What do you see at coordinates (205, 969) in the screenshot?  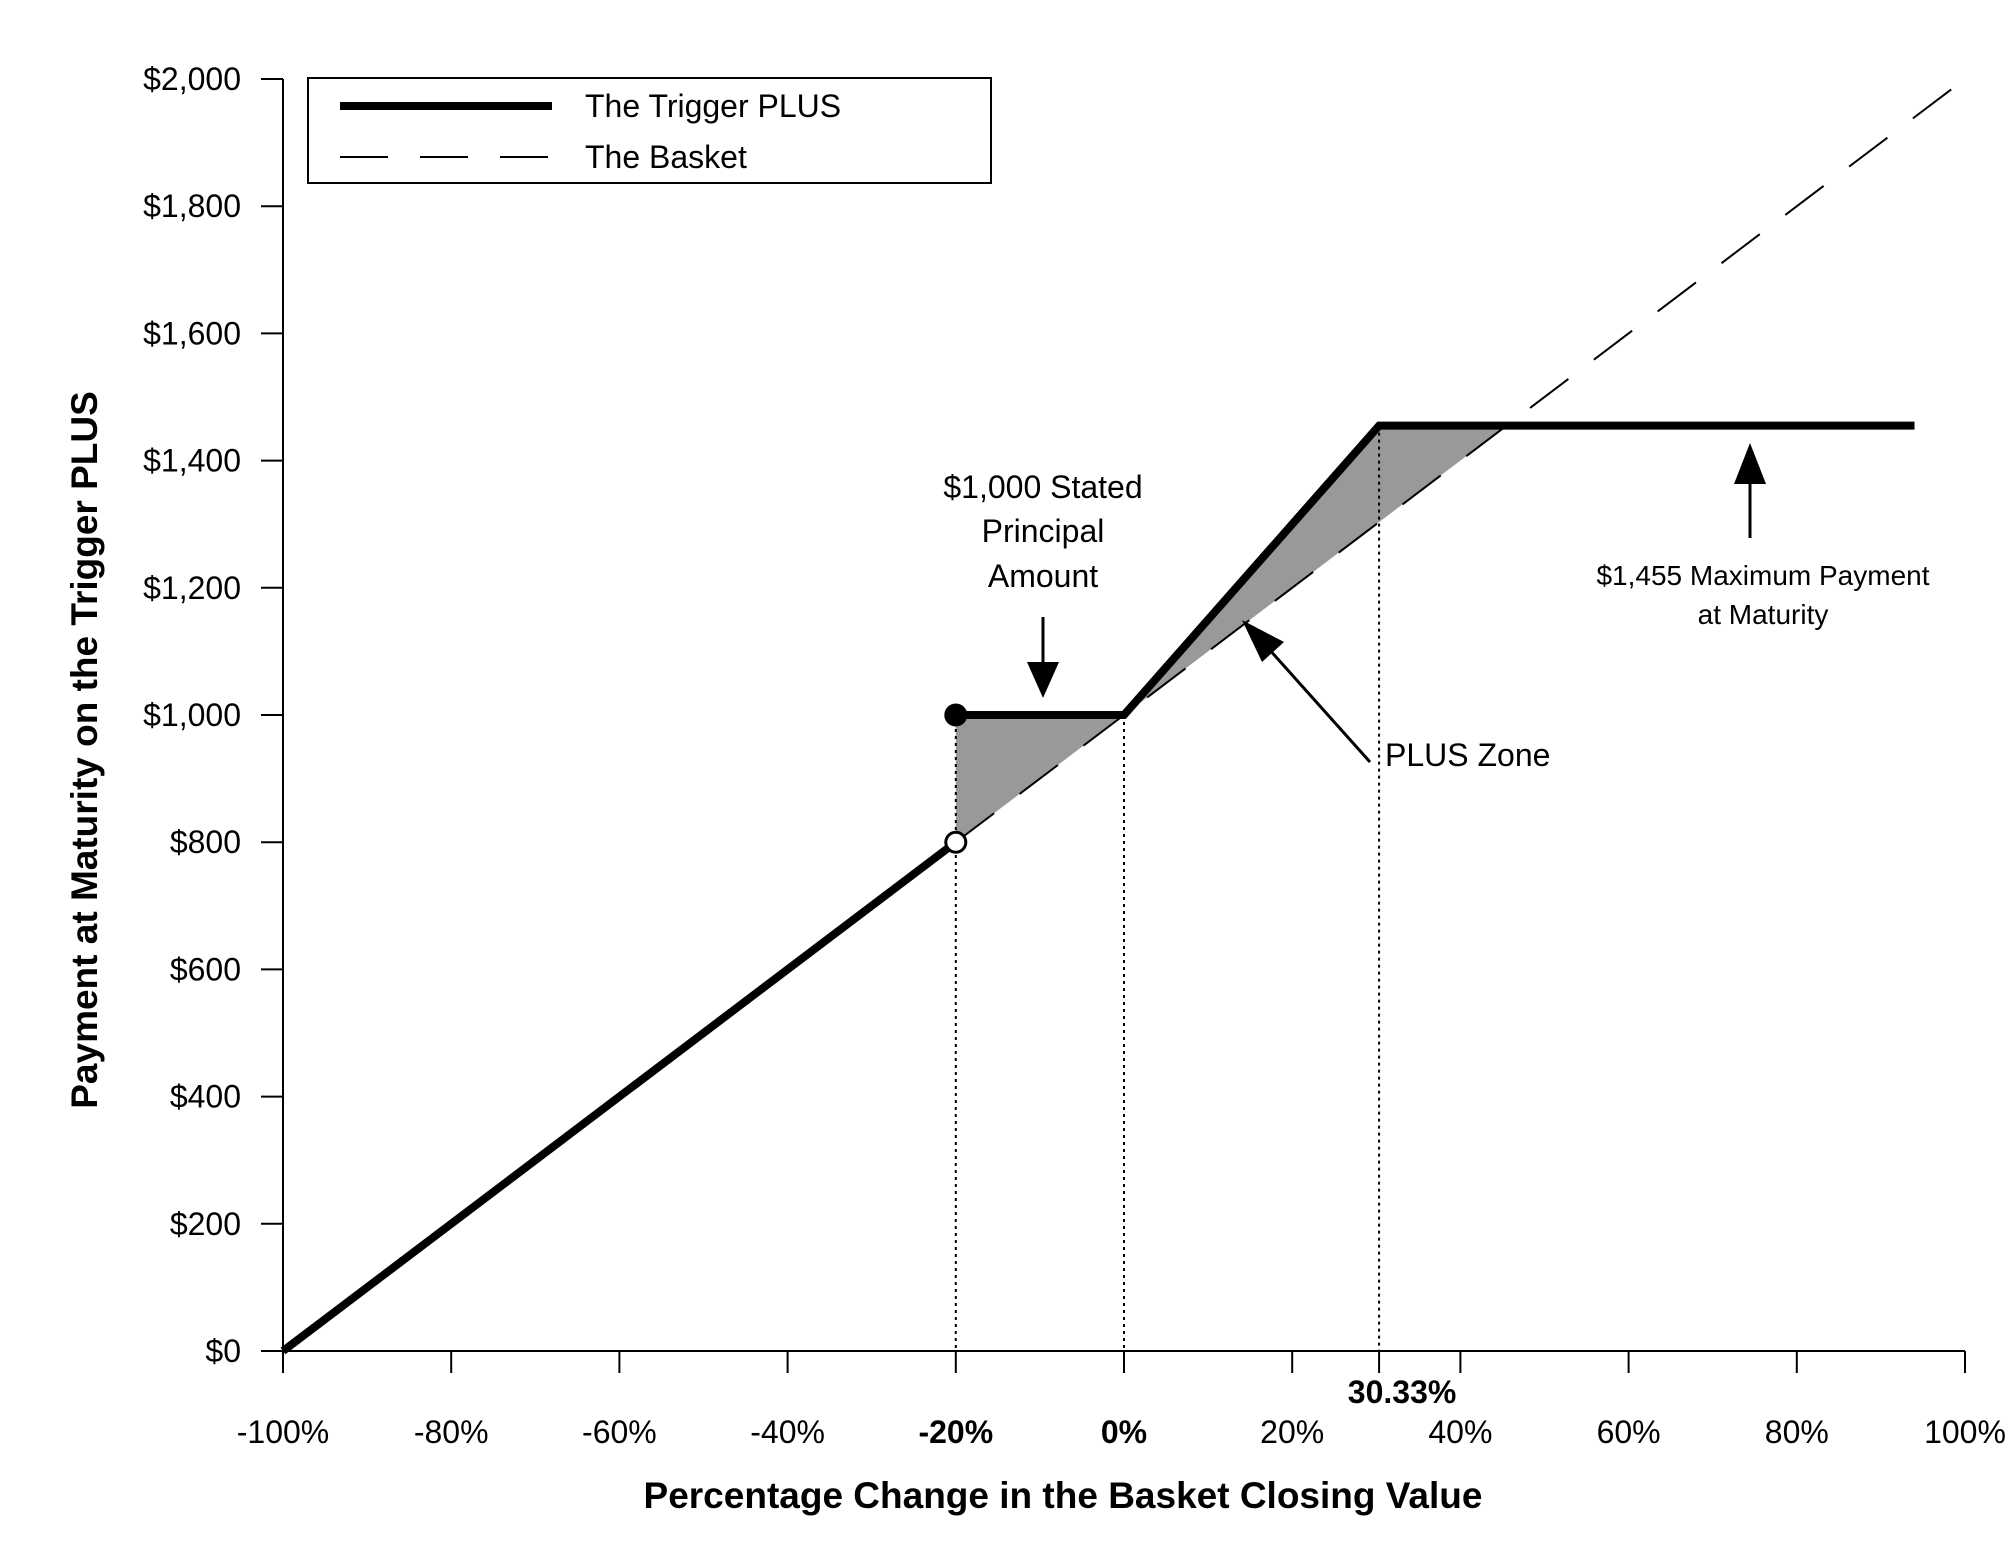 I see `y-tick-label-3: $600` at bounding box center [205, 969].